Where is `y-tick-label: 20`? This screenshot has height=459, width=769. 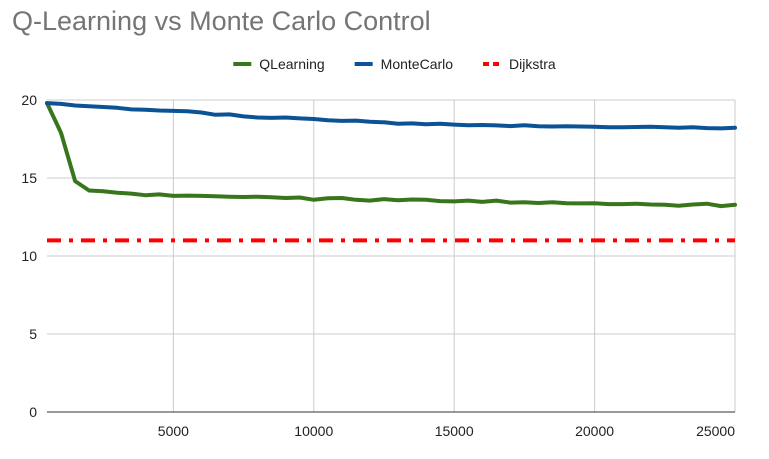
y-tick-label: 20 is located at coordinates (29, 100).